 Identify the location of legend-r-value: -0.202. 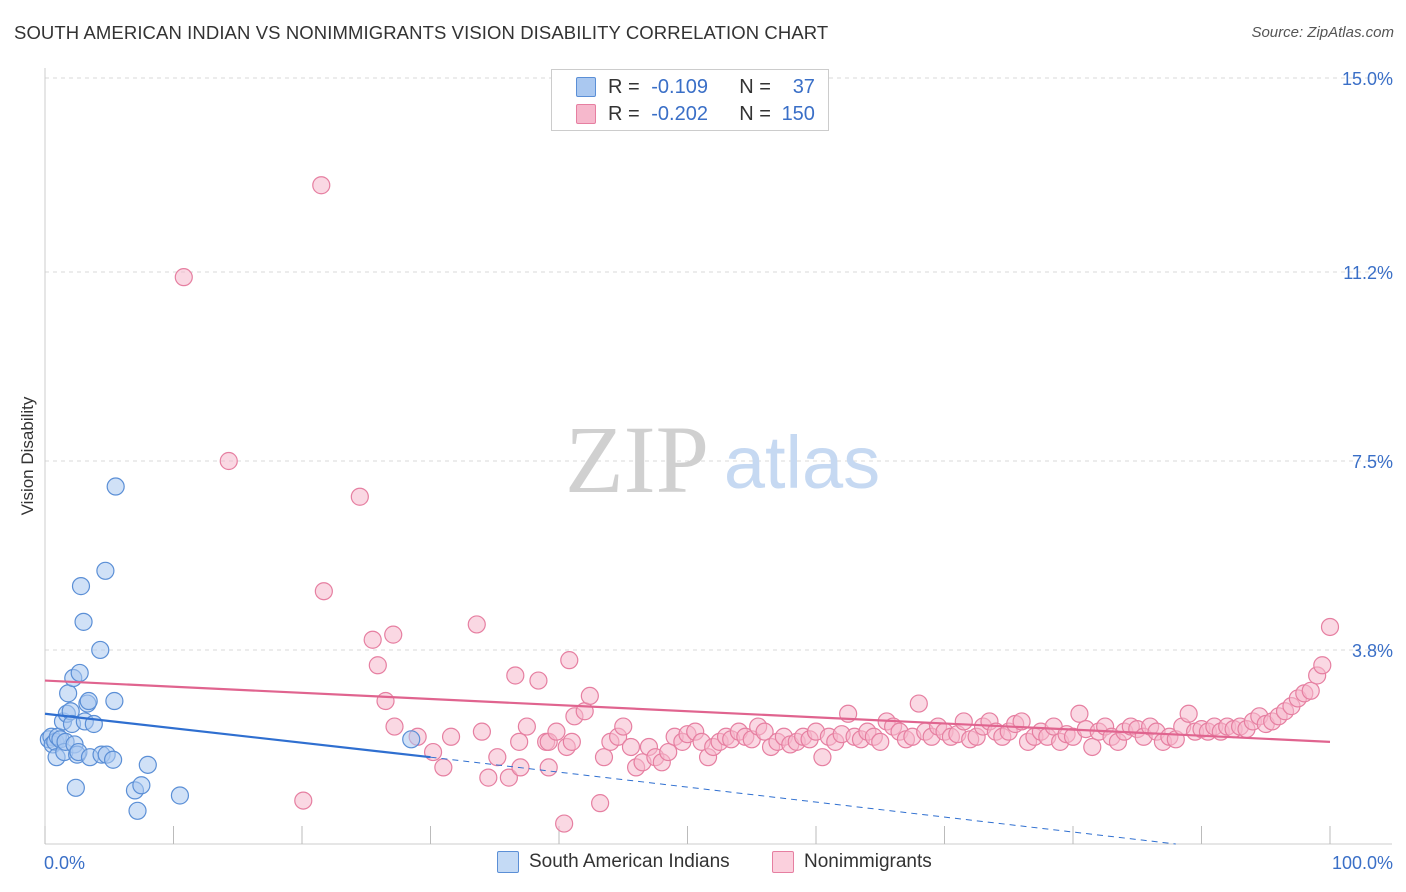
(679, 113).